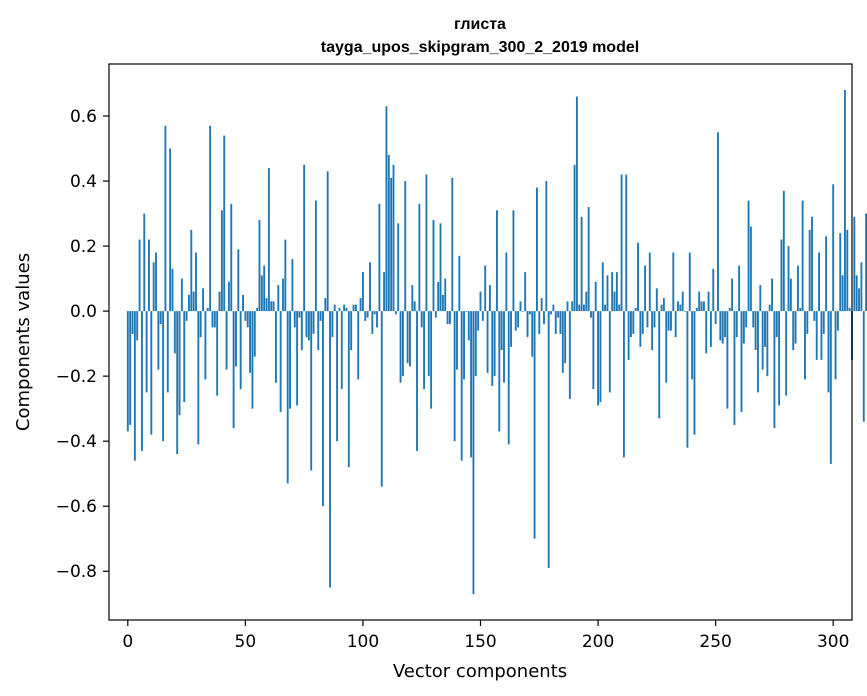  I want to click on x-tick-label: 200, so click(598, 642).